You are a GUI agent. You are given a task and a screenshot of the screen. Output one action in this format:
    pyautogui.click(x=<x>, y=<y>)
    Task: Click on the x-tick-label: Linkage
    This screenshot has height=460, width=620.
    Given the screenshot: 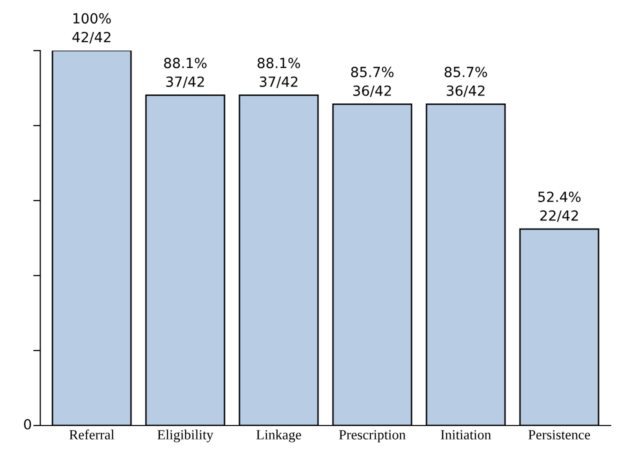 What is the action you would take?
    pyautogui.click(x=279, y=436)
    